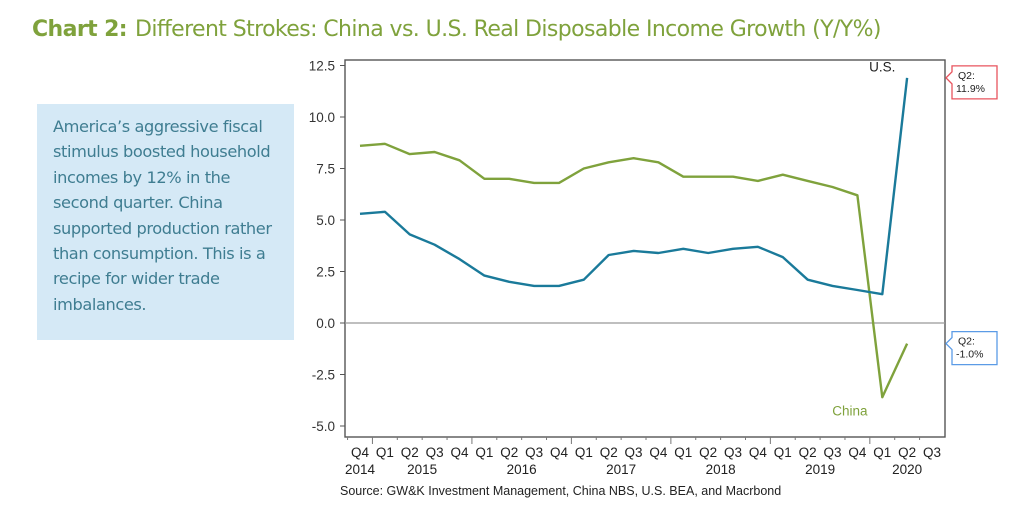 Image resolution: width=1024 pixels, height=525 pixels. What do you see at coordinates (325, 323) in the screenshot?
I see `y-tick-label: 0.0` at bounding box center [325, 323].